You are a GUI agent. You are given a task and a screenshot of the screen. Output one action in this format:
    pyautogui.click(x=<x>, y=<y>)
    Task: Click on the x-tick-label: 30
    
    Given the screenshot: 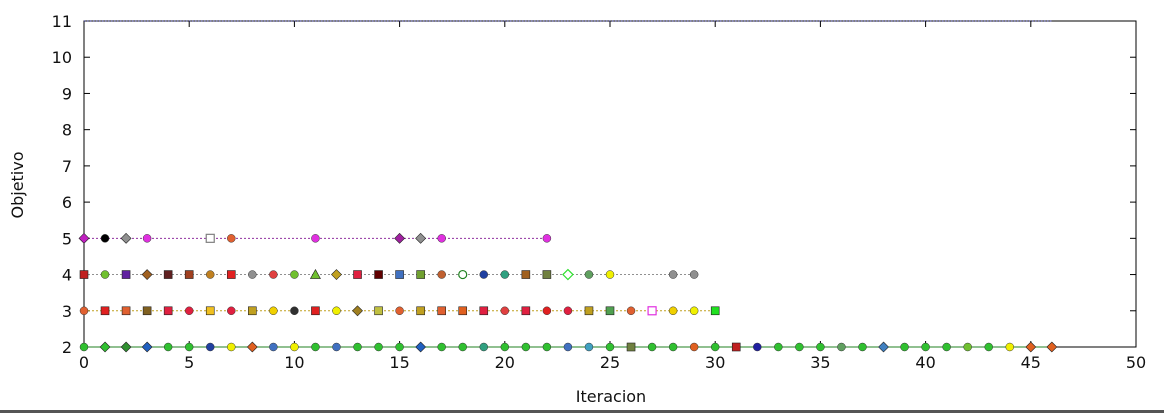 What is the action you would take?
    pyautogui.click(x=715, y=362)
    